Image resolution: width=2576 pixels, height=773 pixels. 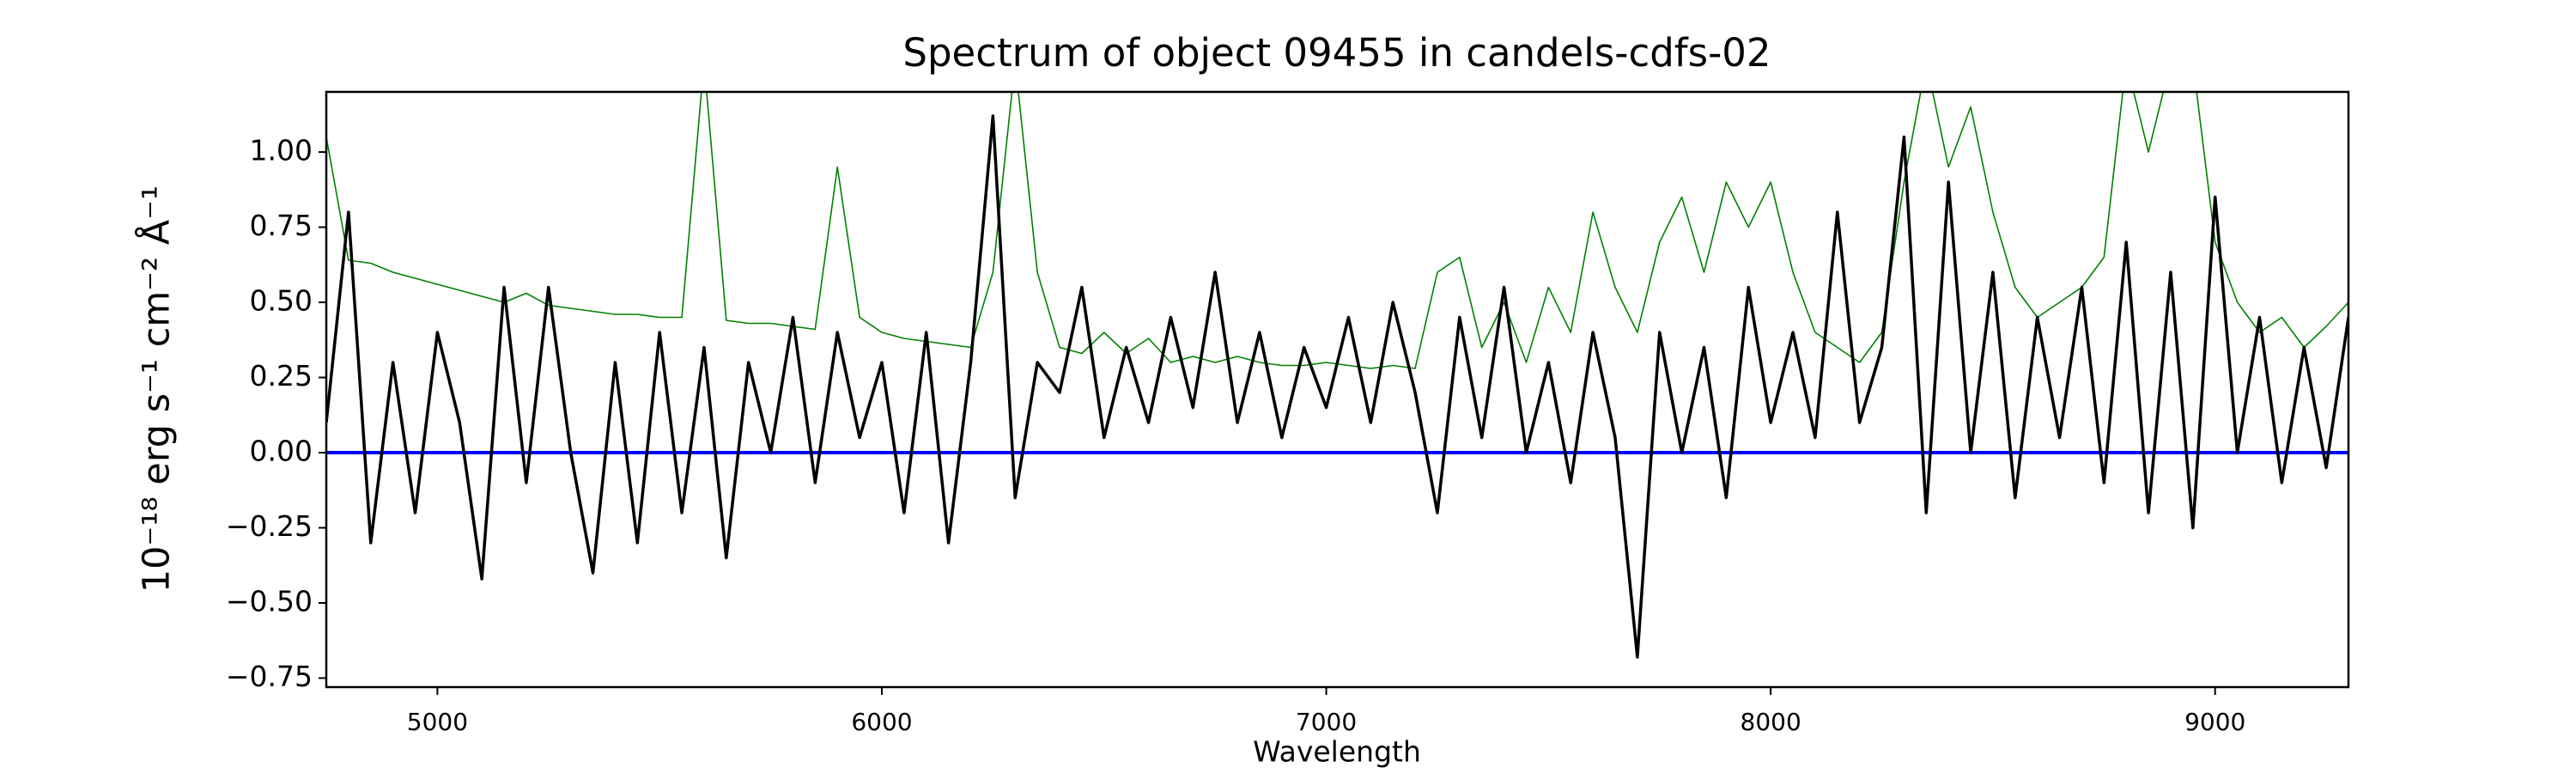 What do you see at coordinates (281, 226) in the screenshot?
I see `y-tick-label: 0.75` at bounding box center [281, 226].